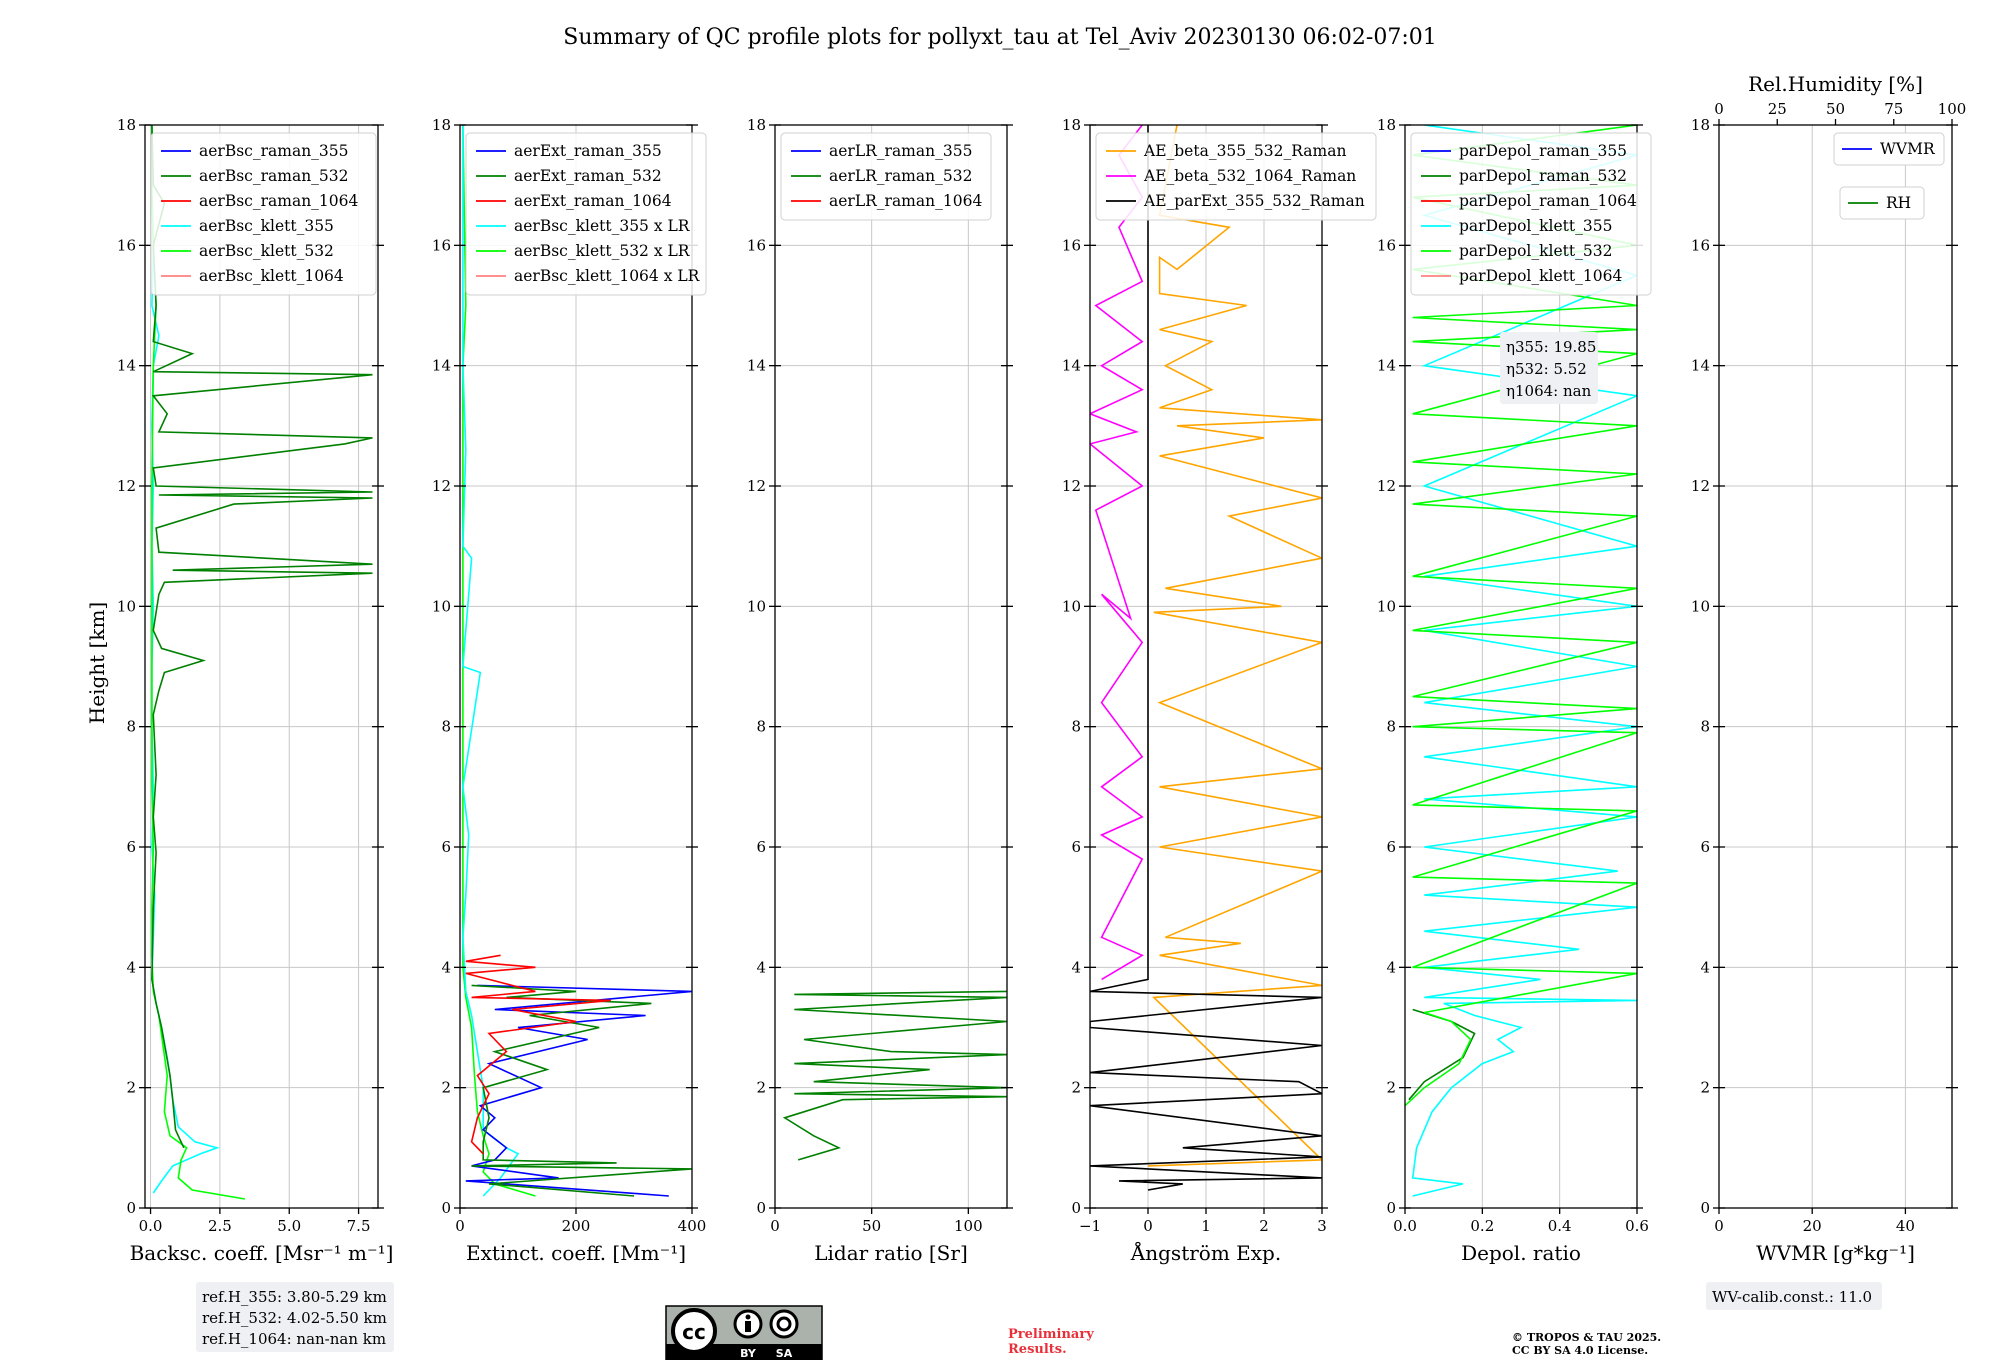  I want to click on x-axis-label: Backsc. coeff. [Msr⁻¹ m⁻¹], so click(262, 1253).